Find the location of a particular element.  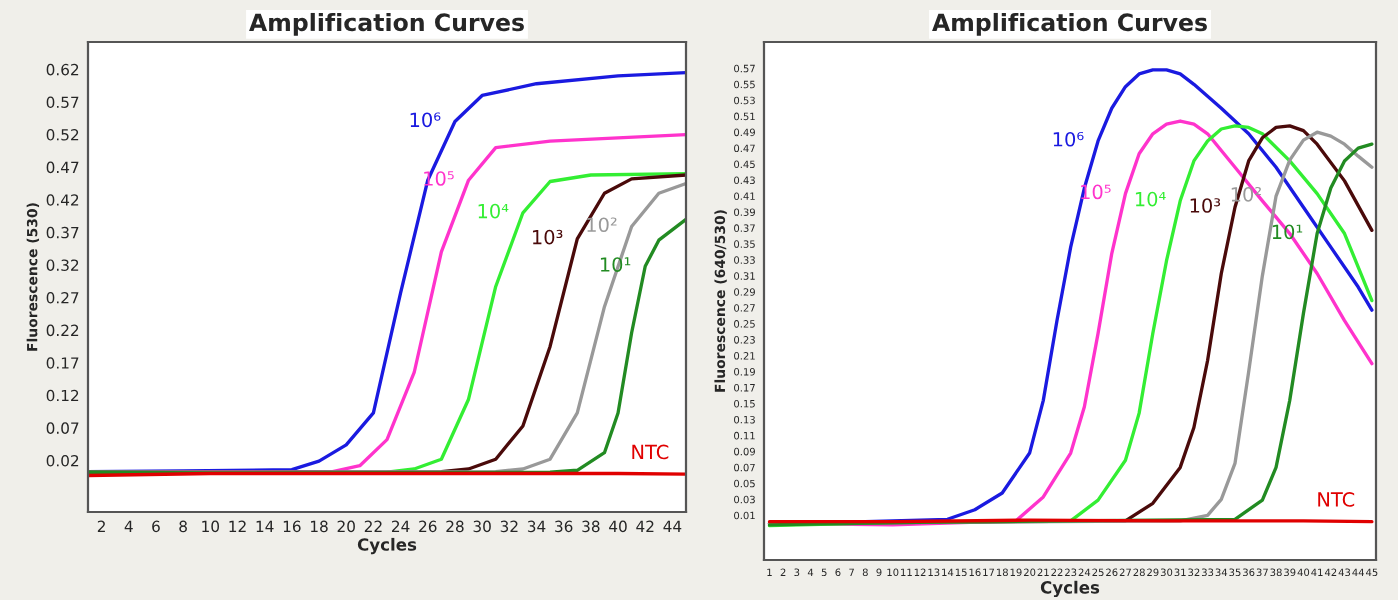

series-label: 10¹ is located at coordinates (615, 264).